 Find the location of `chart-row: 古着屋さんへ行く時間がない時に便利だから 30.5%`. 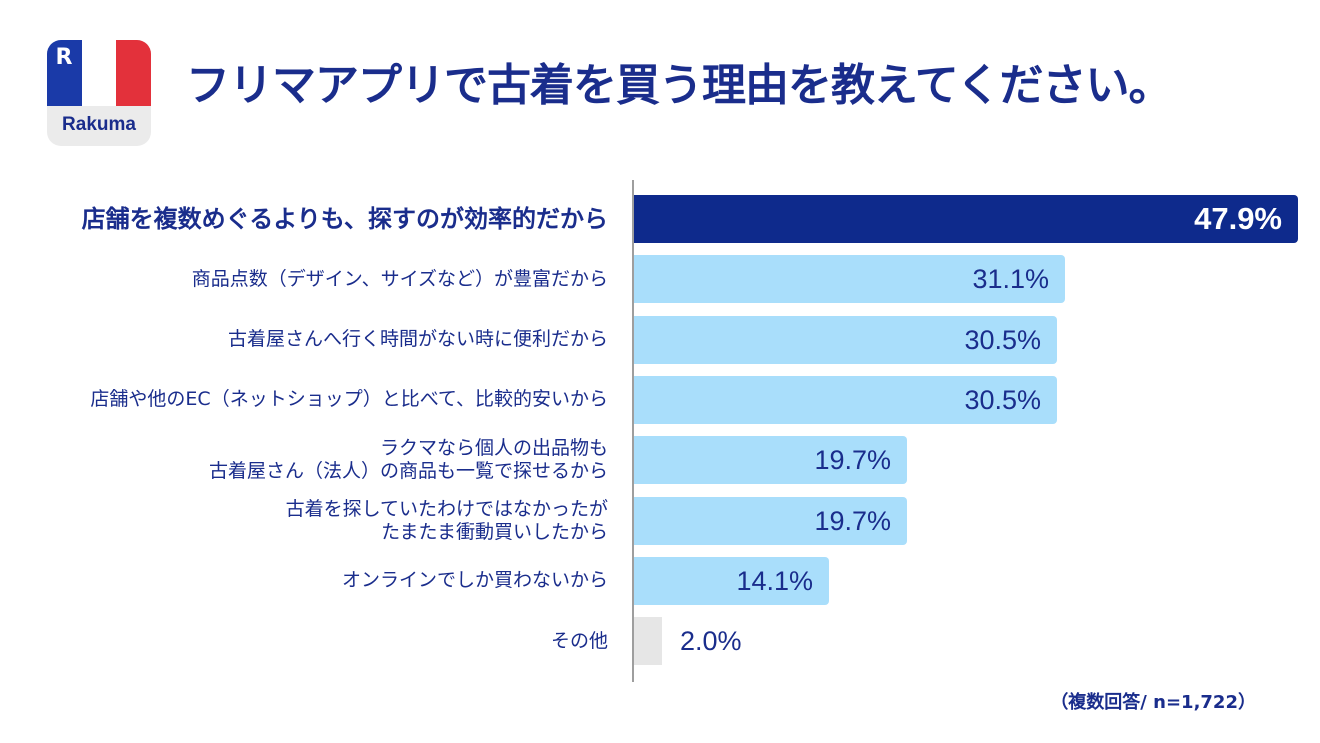

chart-row: 古着屋さんへ行く時間がない時に便利だから 30.5% is located at coordinates (660, 340).